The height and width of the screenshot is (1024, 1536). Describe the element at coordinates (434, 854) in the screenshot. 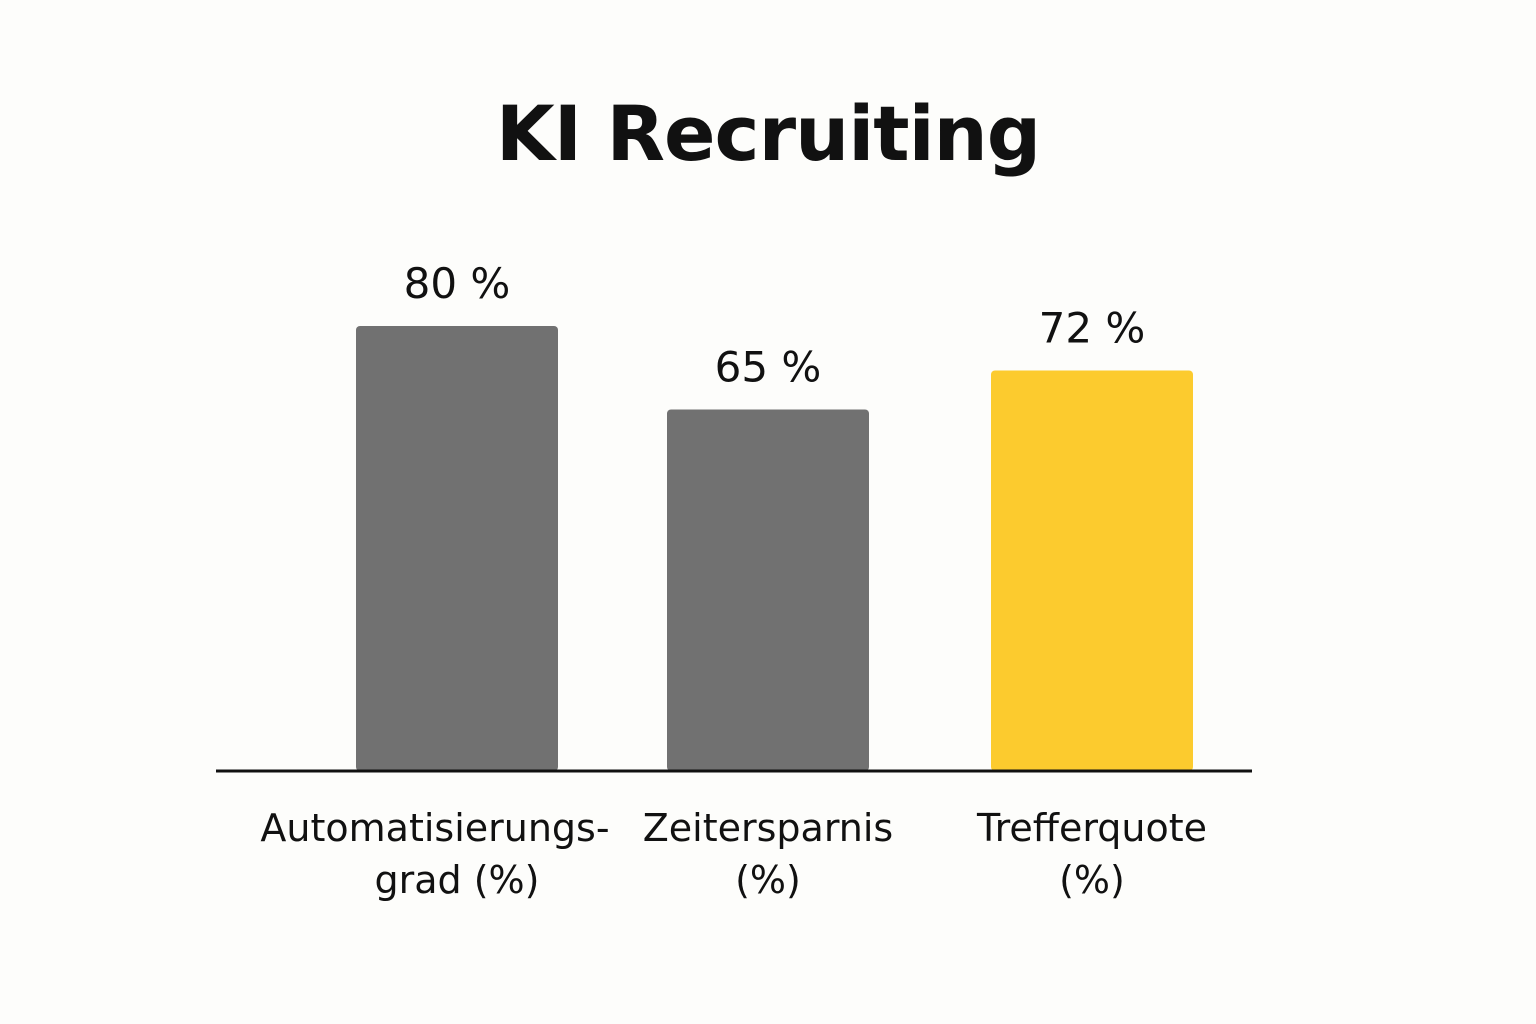

I see `category-label-1: Automatisierungs-grad (%)` at that location.